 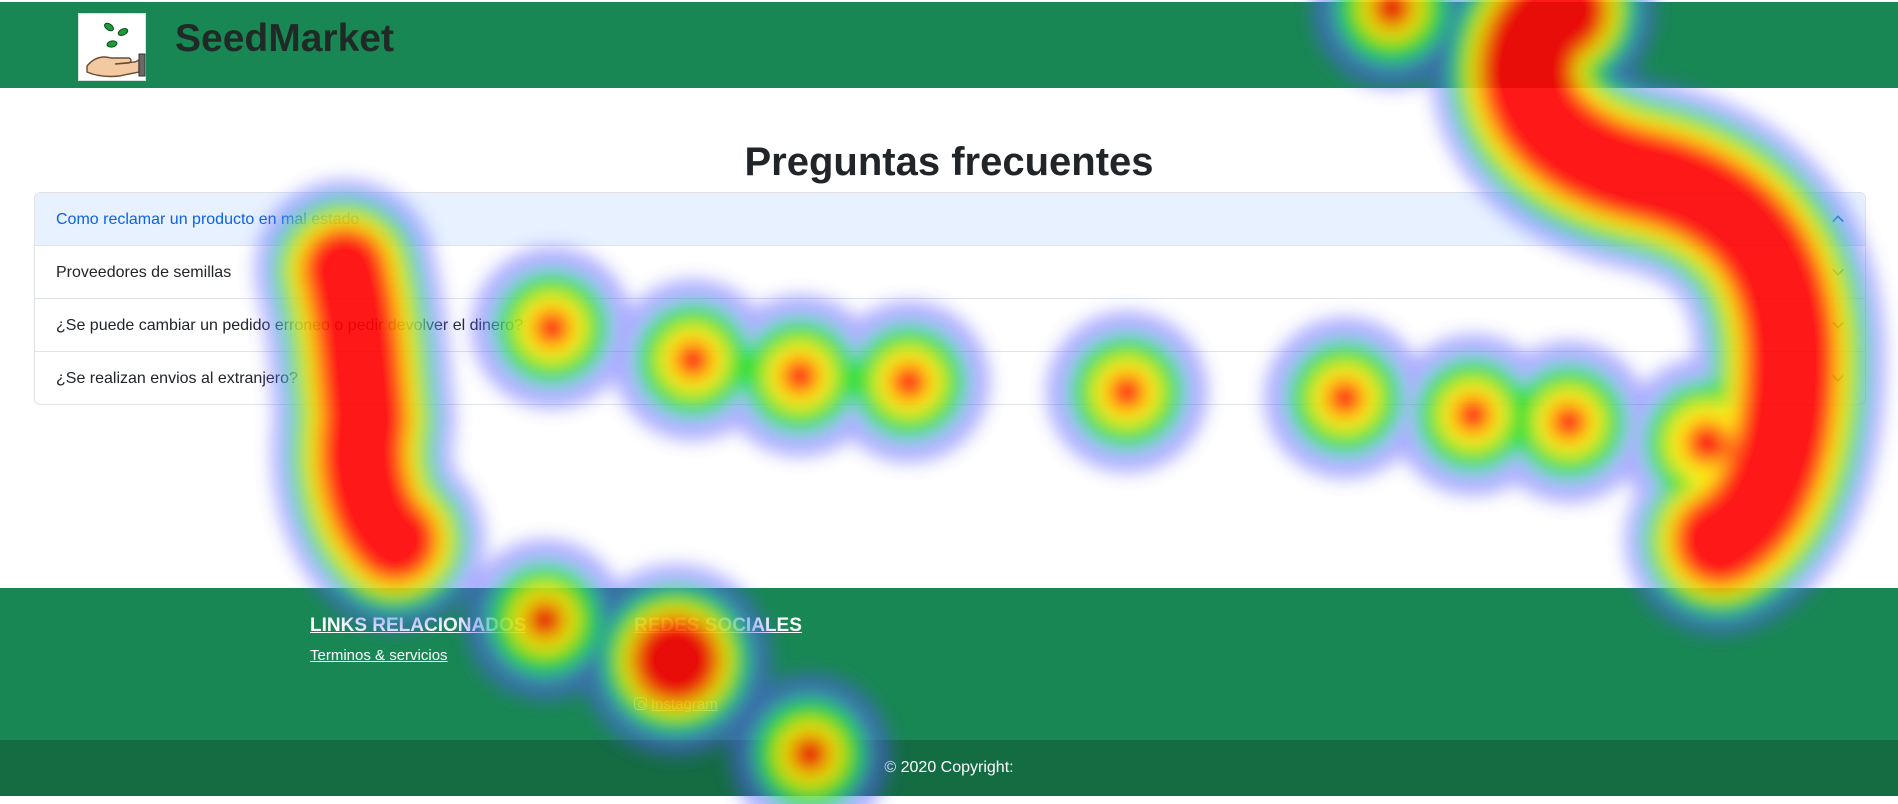 I want to click on footer-social-column: REDES SOCIALES, so click(x=718, y=626).